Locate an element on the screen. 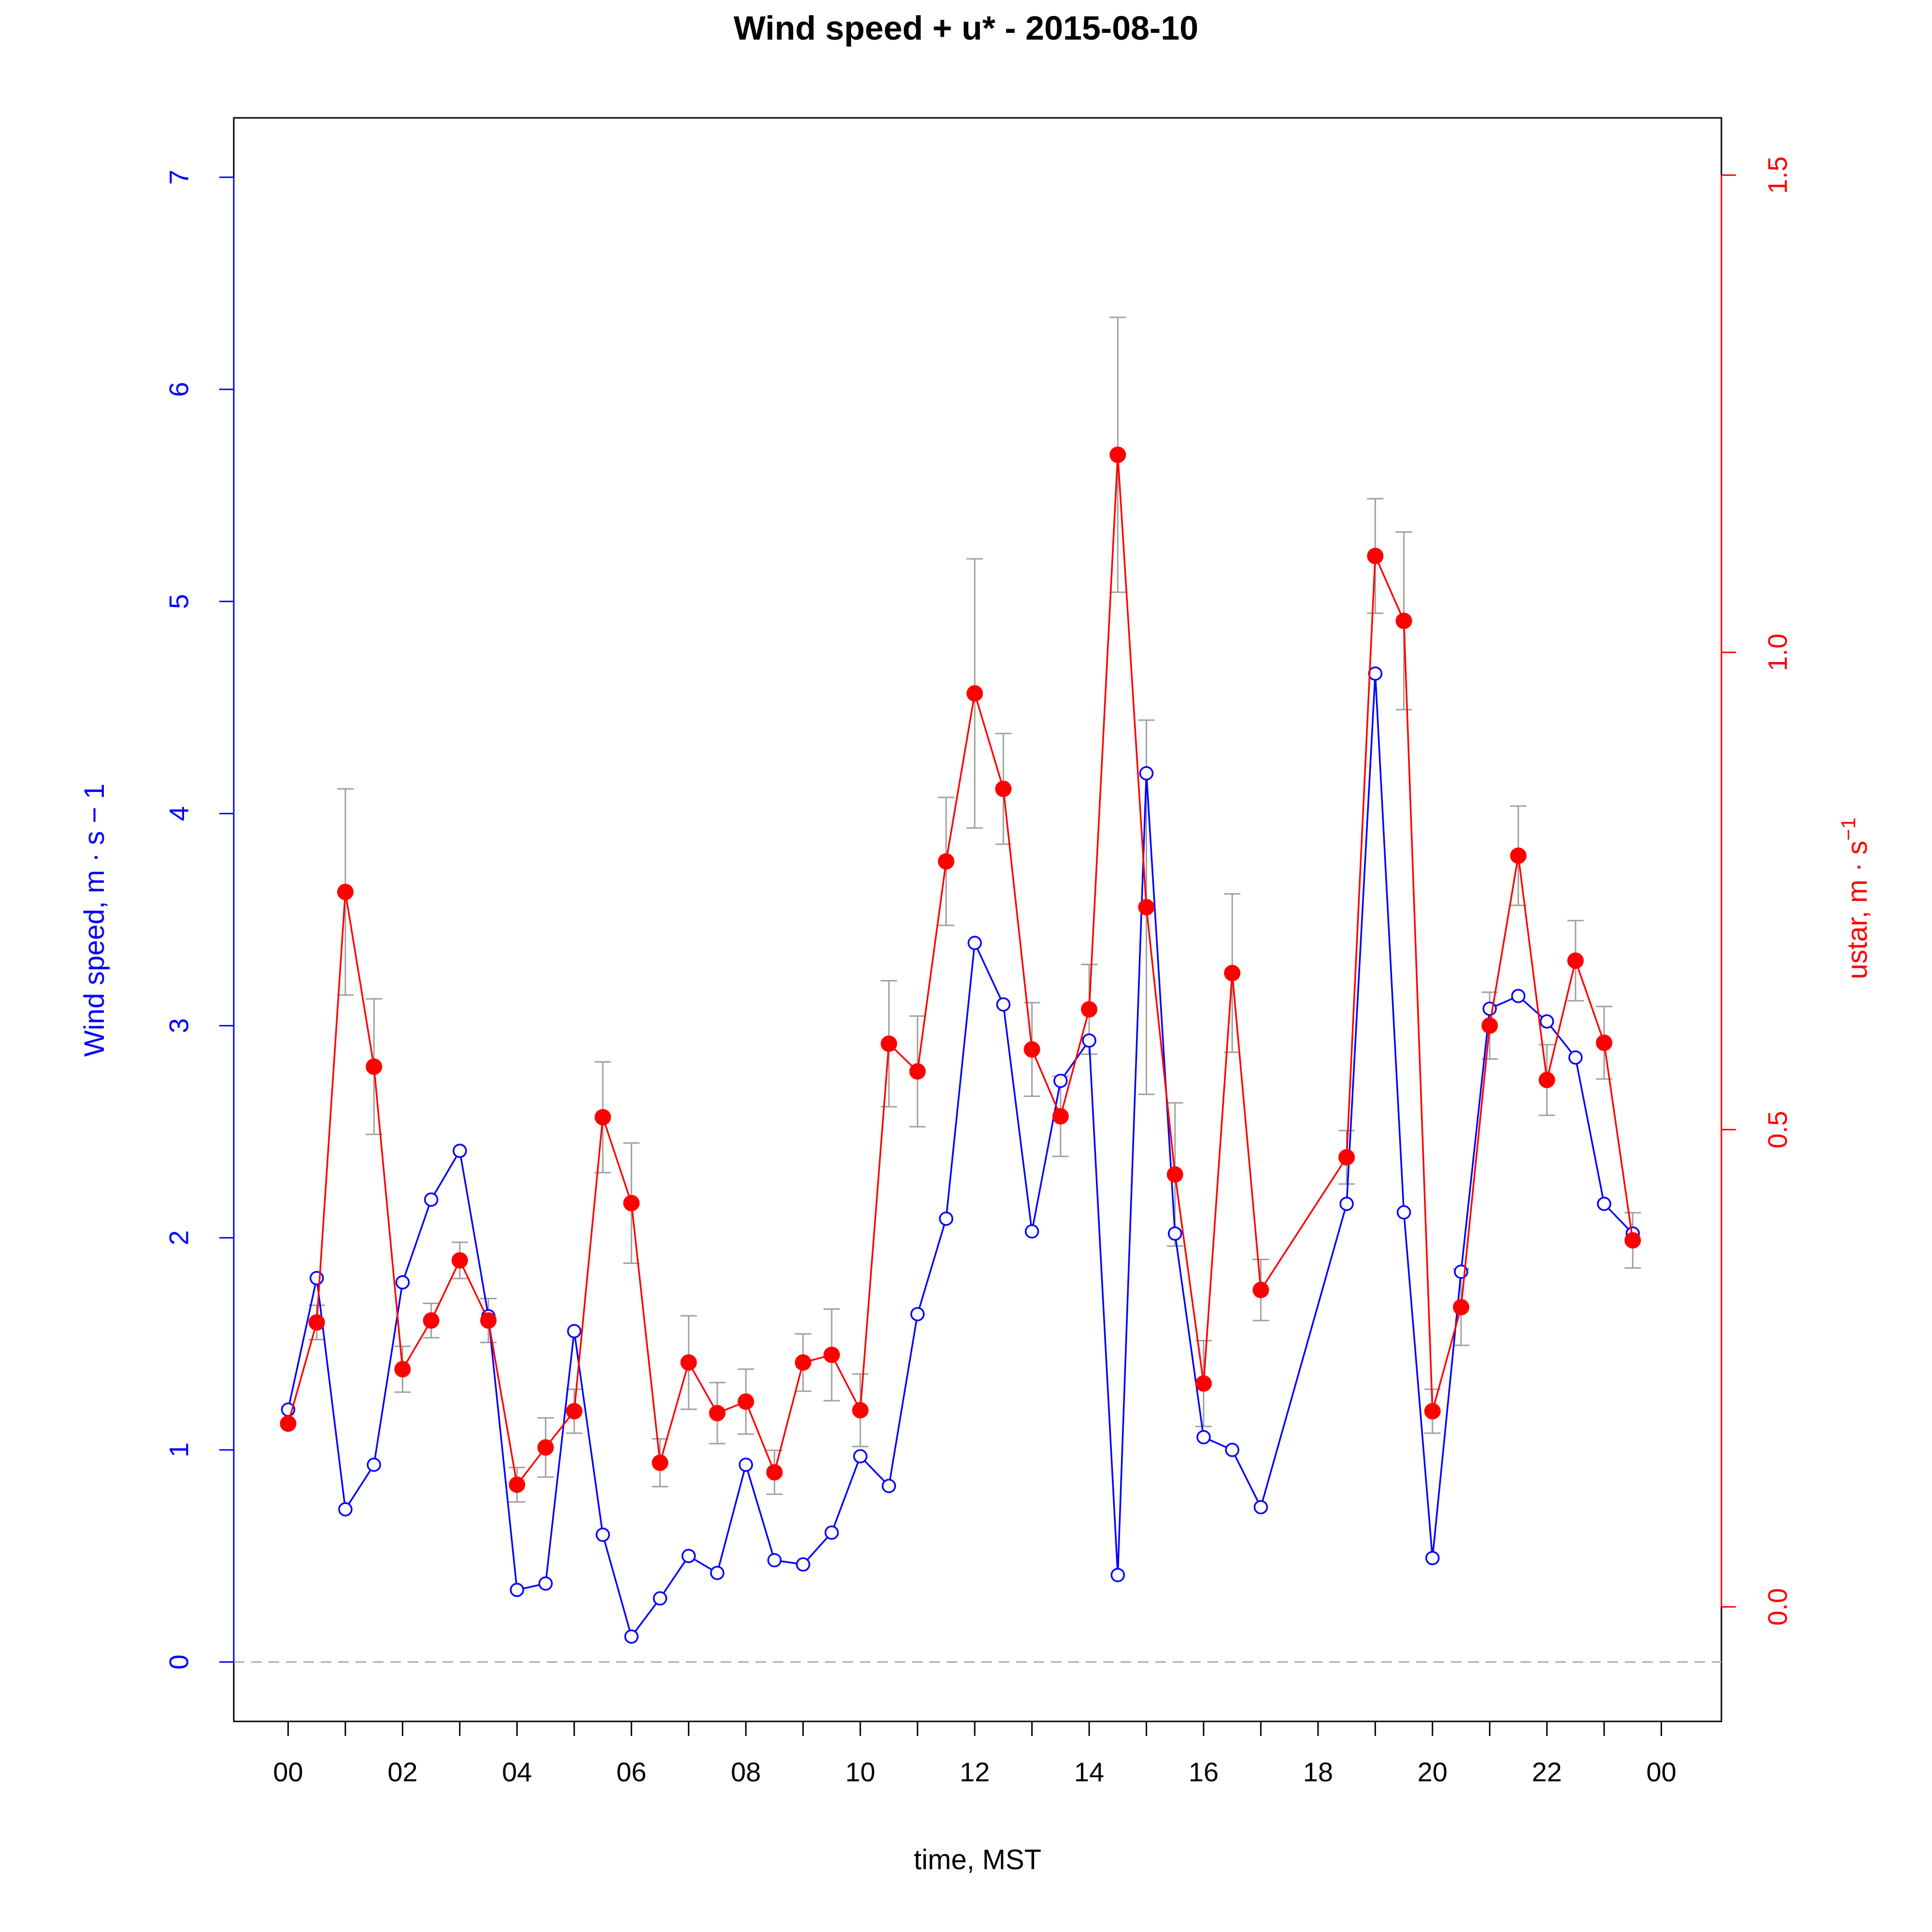 The width and height of the screenshot is (1932, 1932). left-y-axis: 0 1 2 3 4 5 6 7 is located at coordinates (199, 920).